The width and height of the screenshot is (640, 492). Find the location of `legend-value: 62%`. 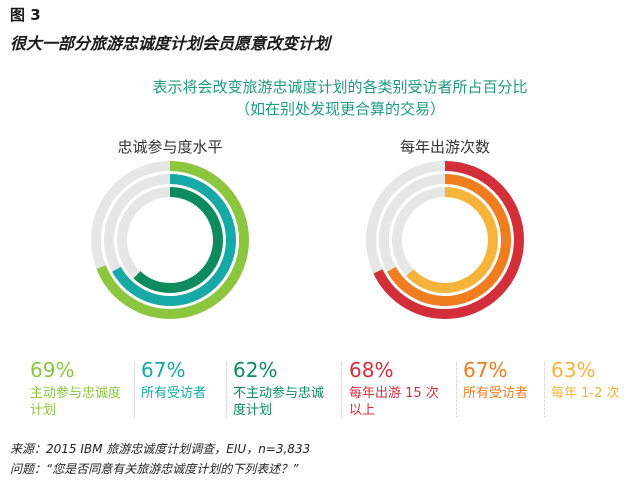

legend-value: 62% is located at coordinates (255, 370).